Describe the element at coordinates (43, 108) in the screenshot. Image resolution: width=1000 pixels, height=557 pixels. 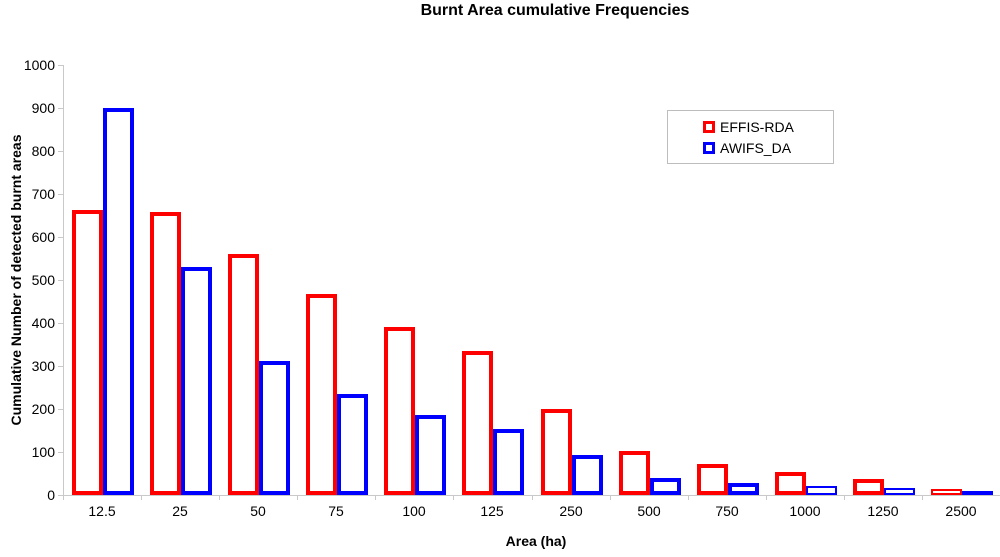
I see `y-axis-tick-label: 900` at that location.